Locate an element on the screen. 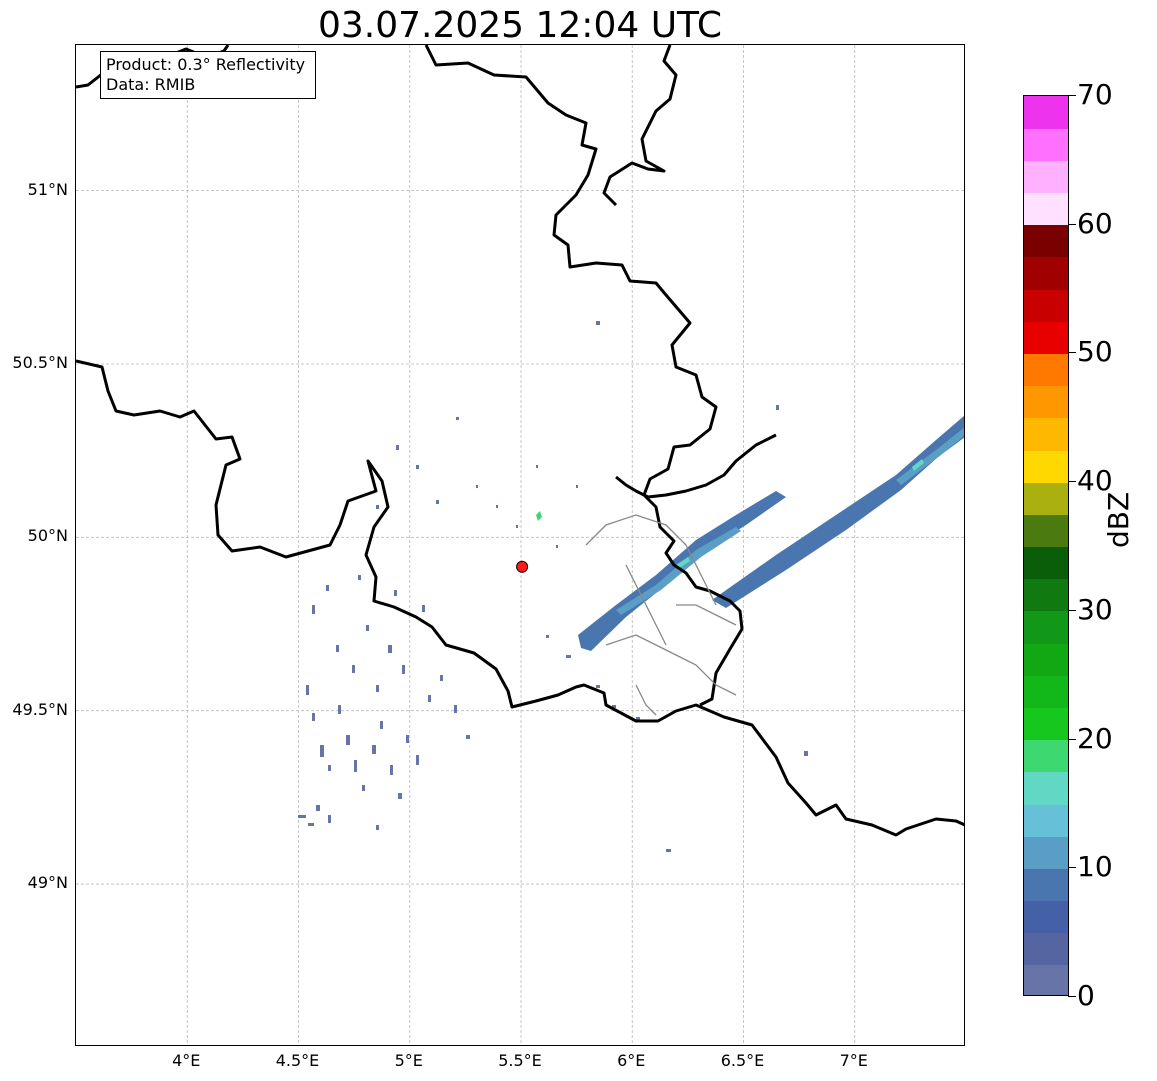  longitude-tick-label: 5.5°E is located at coordinates (520, 1060).